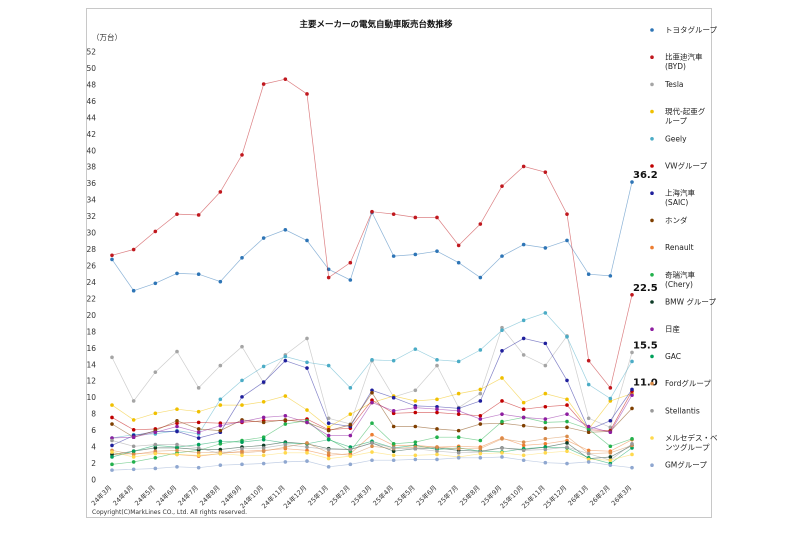  I want to click on legend-label: VWグループ, so click(686, 166).